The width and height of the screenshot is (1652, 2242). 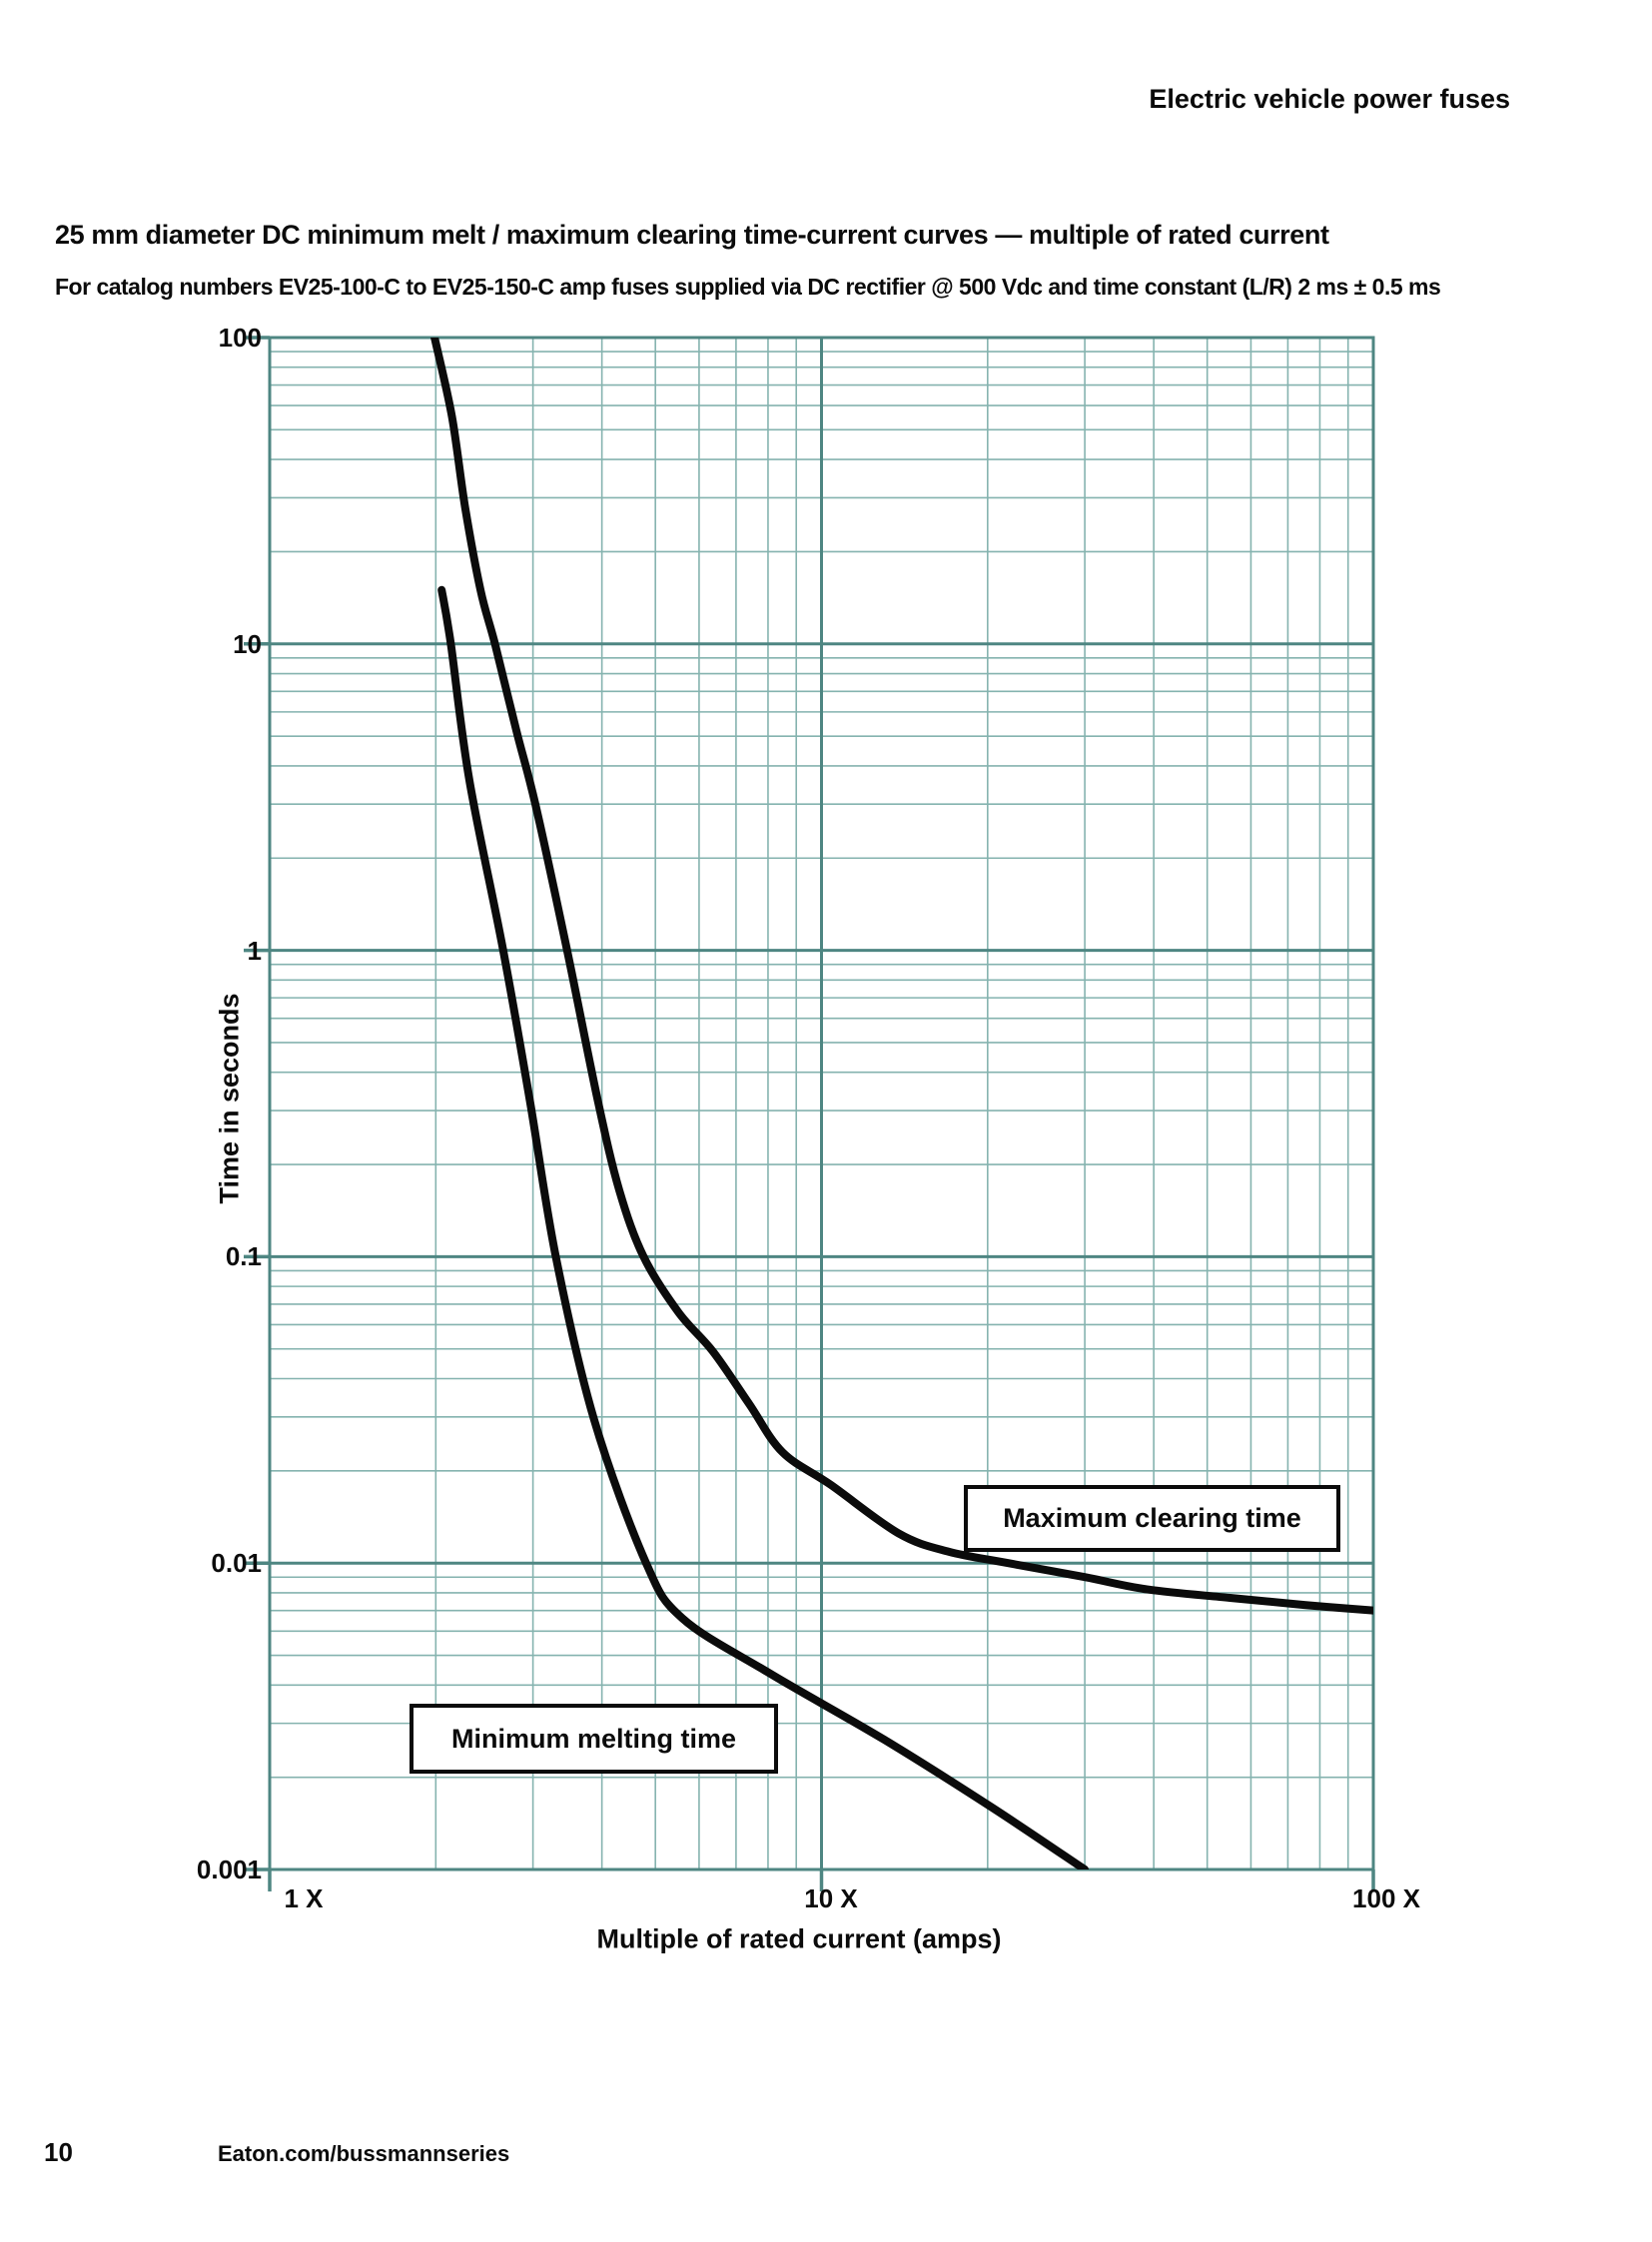 I want to click on y-tick-label-100: 100, so click(x=240, y=338).